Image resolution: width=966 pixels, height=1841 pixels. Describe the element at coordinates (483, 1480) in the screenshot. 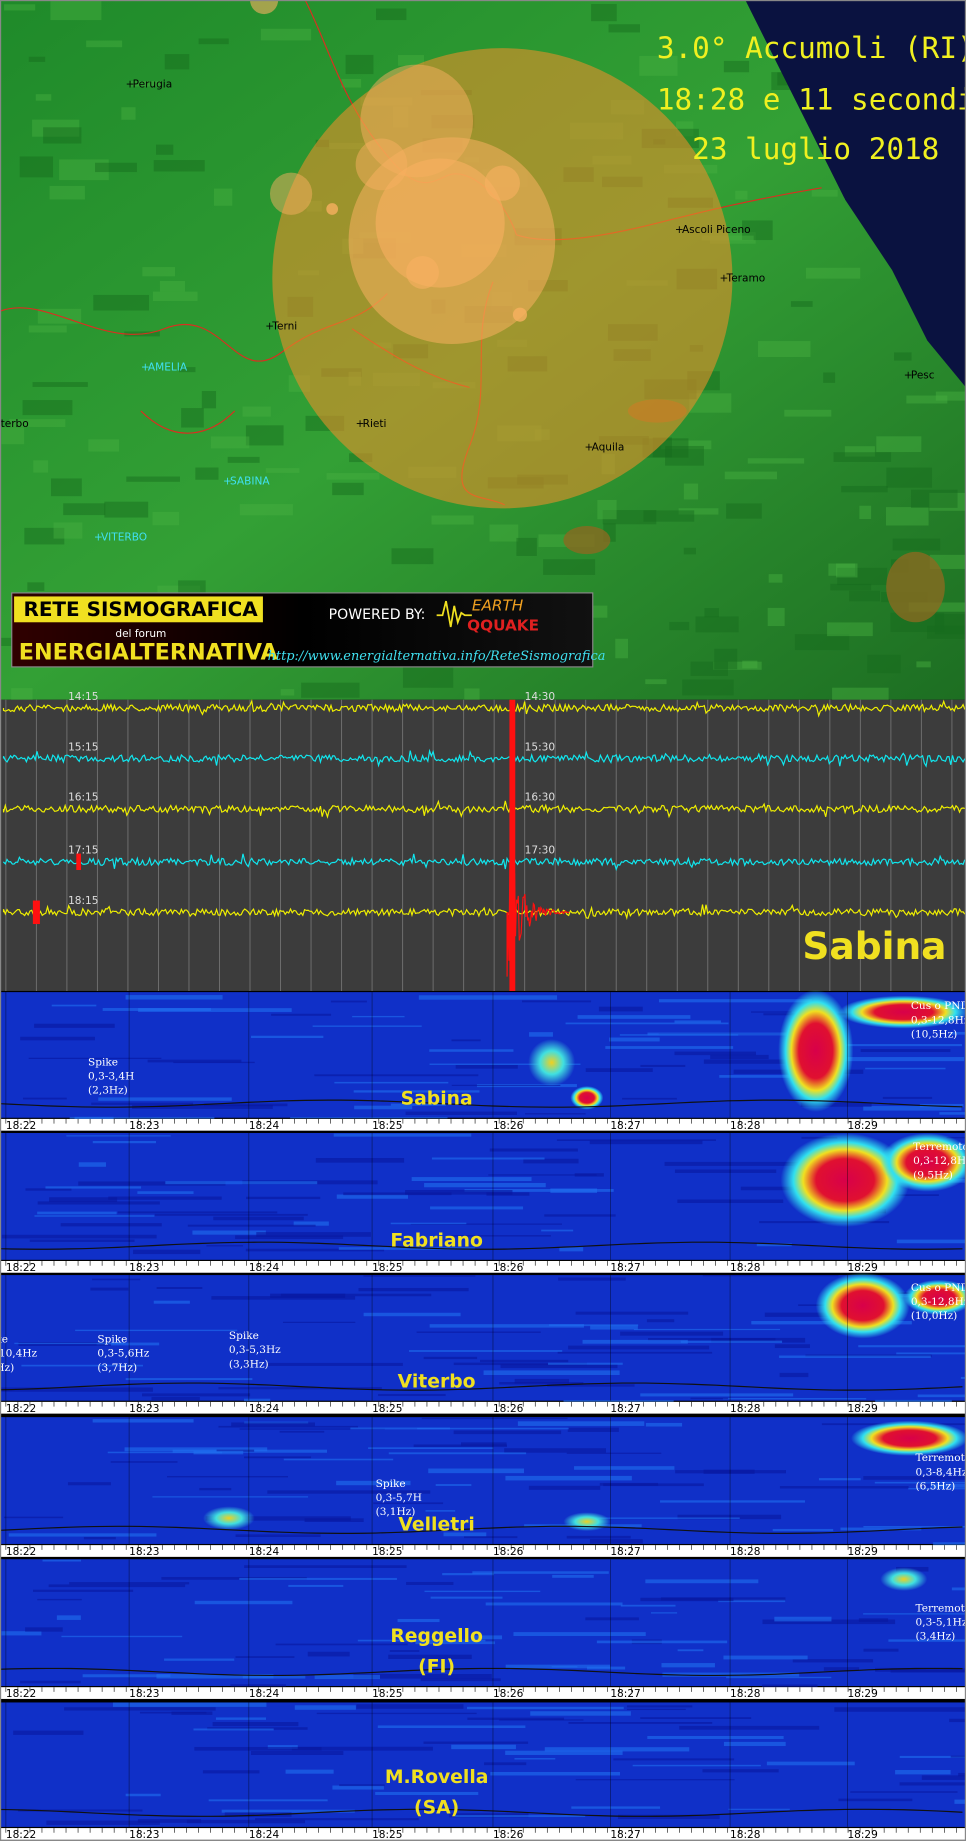

I see `spectrogram-bg` at that location.